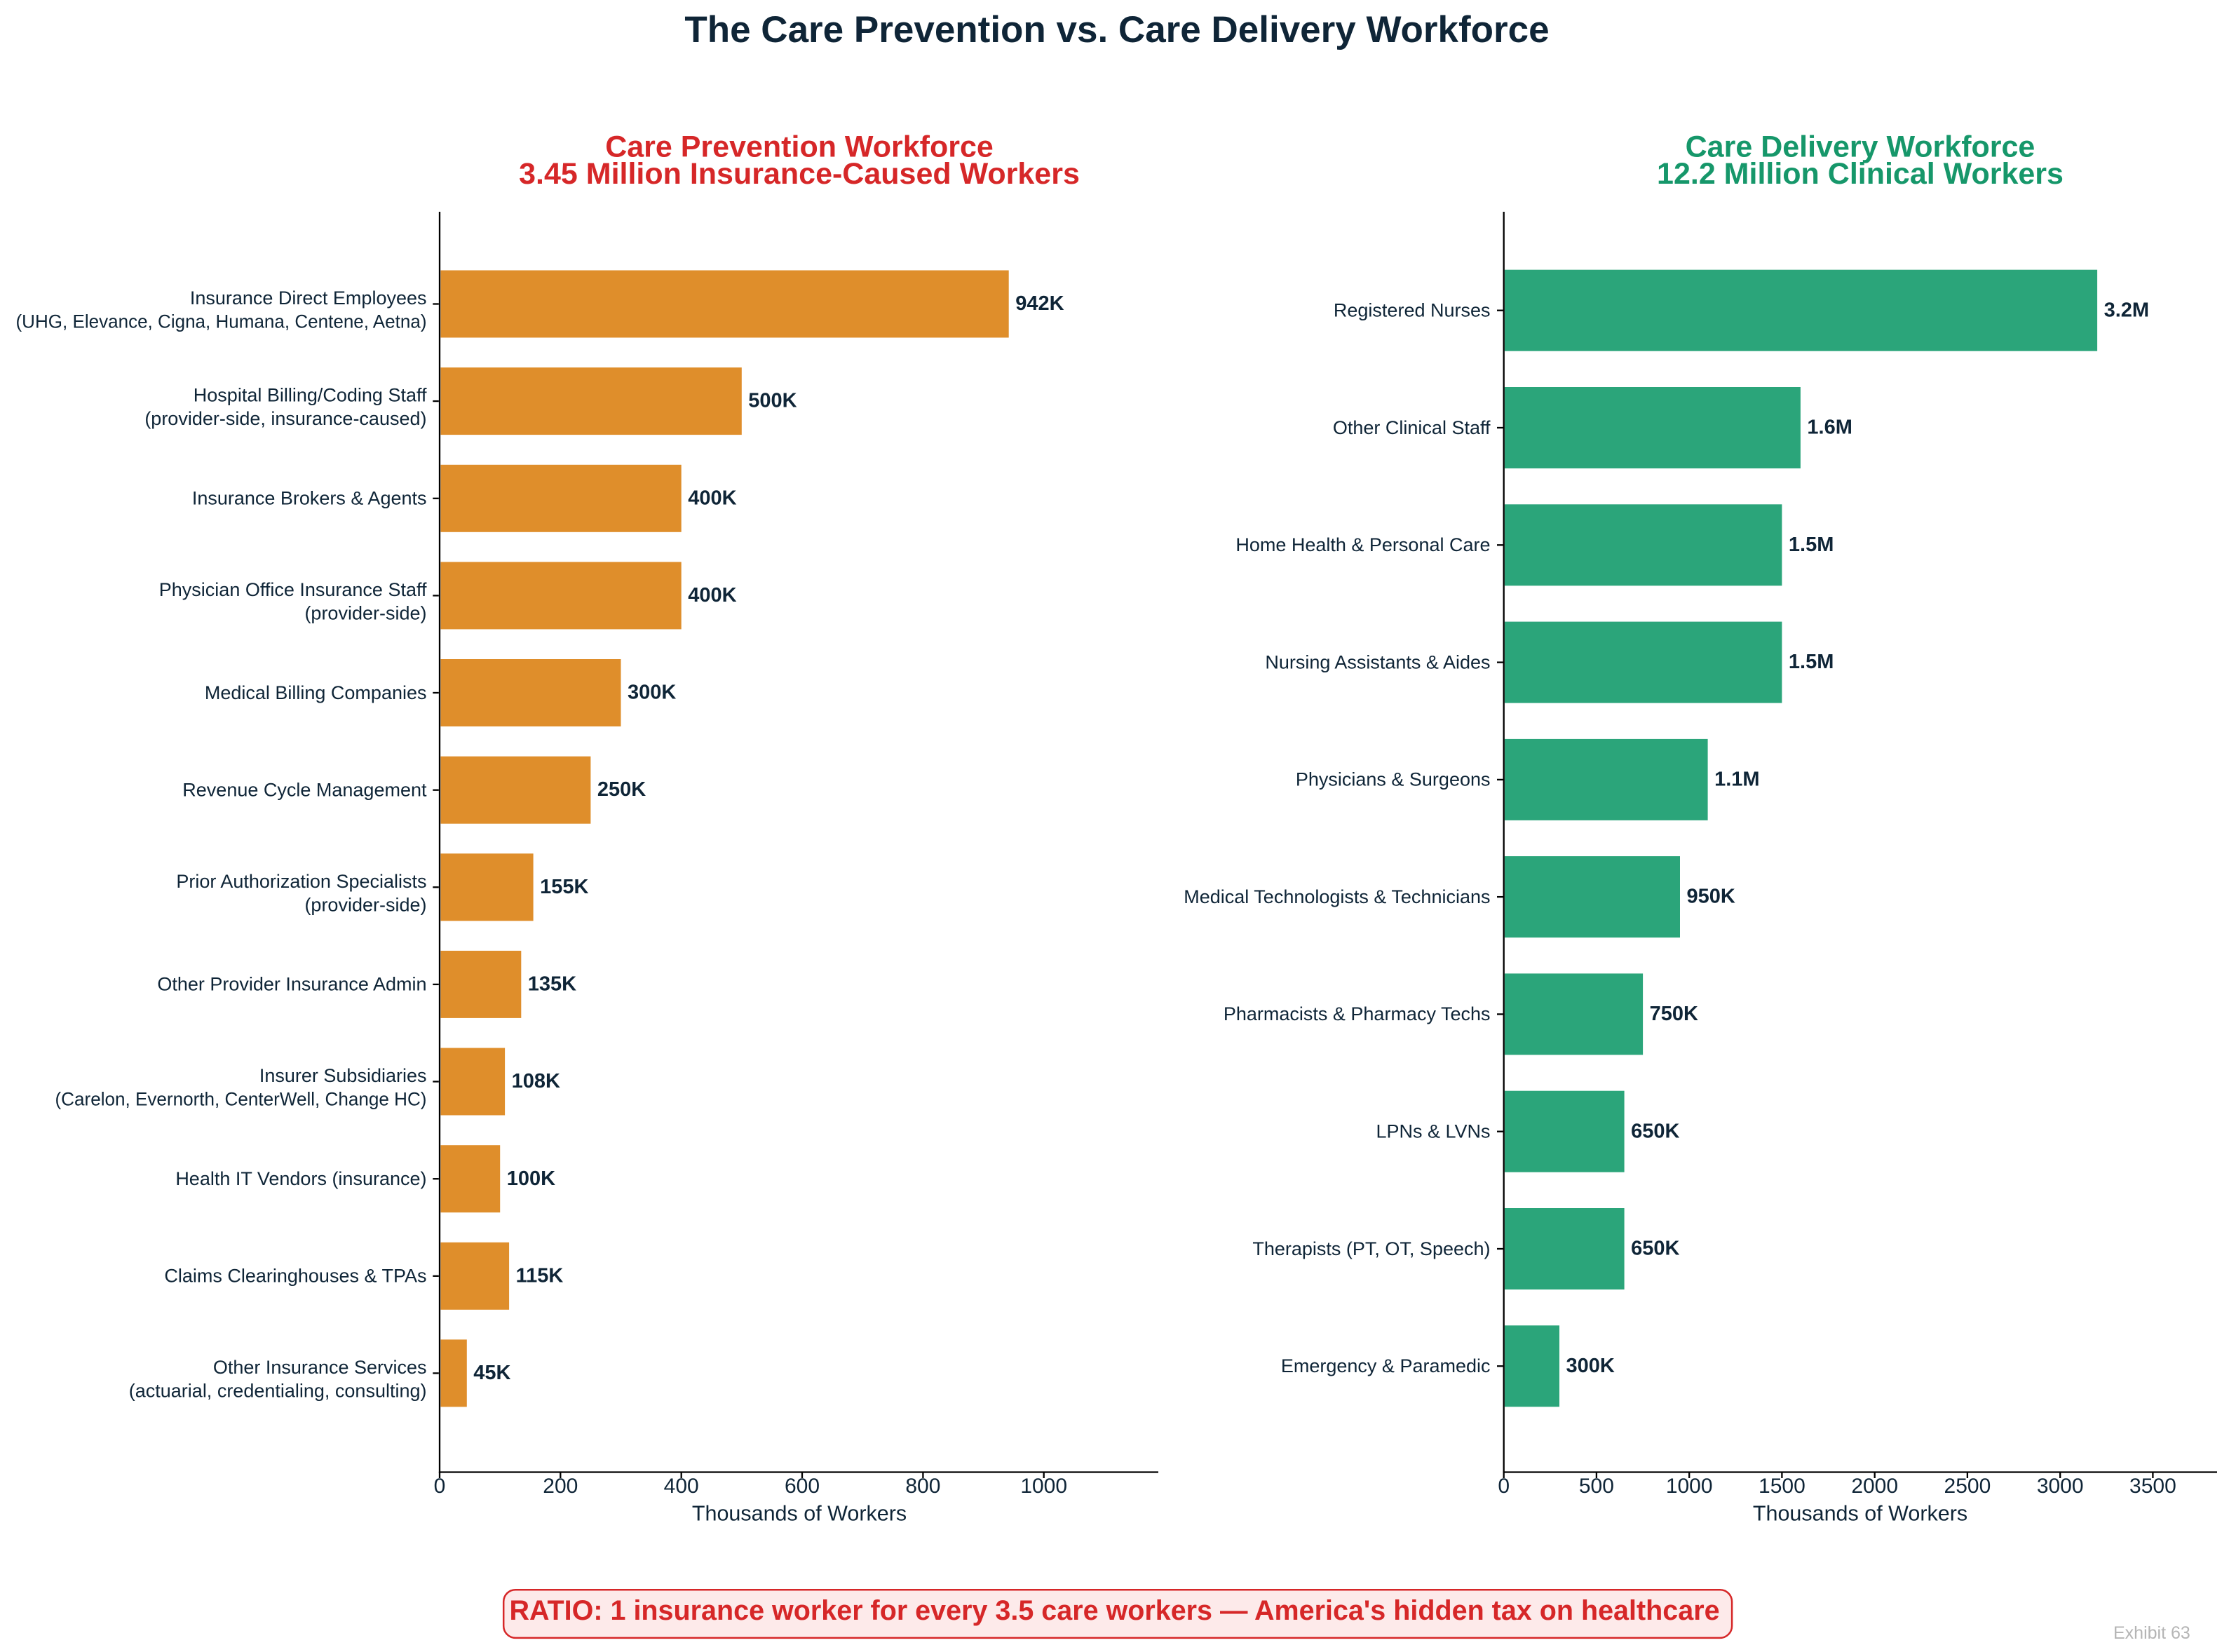 This screenshot has width=2229, height=1652. Describe the element at coordinates (1711, 897) in the screenshot. I see `svg-text: 950K` at that location.